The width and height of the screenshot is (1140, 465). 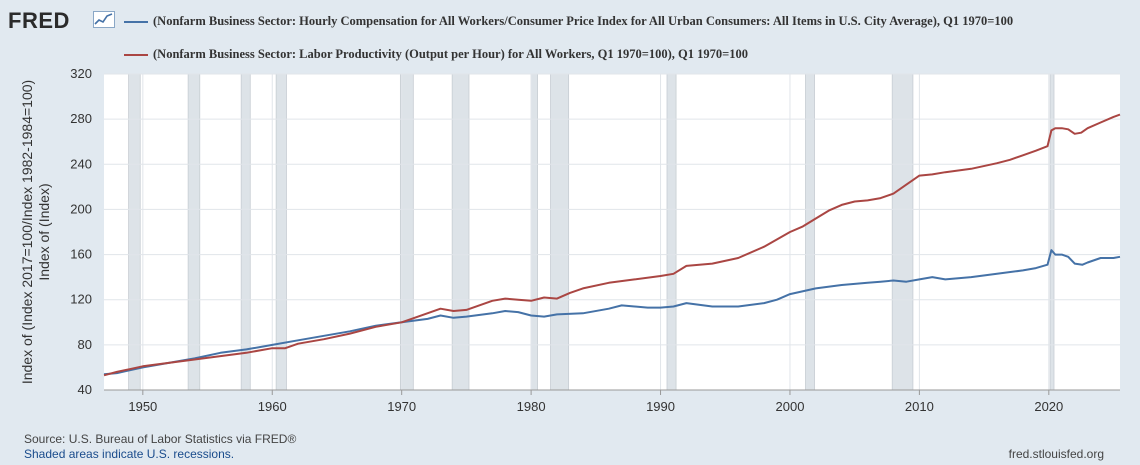 I want to click on recession-note-link: Shaded areas indicate U.S. recessions., so click(x=129, y=454).